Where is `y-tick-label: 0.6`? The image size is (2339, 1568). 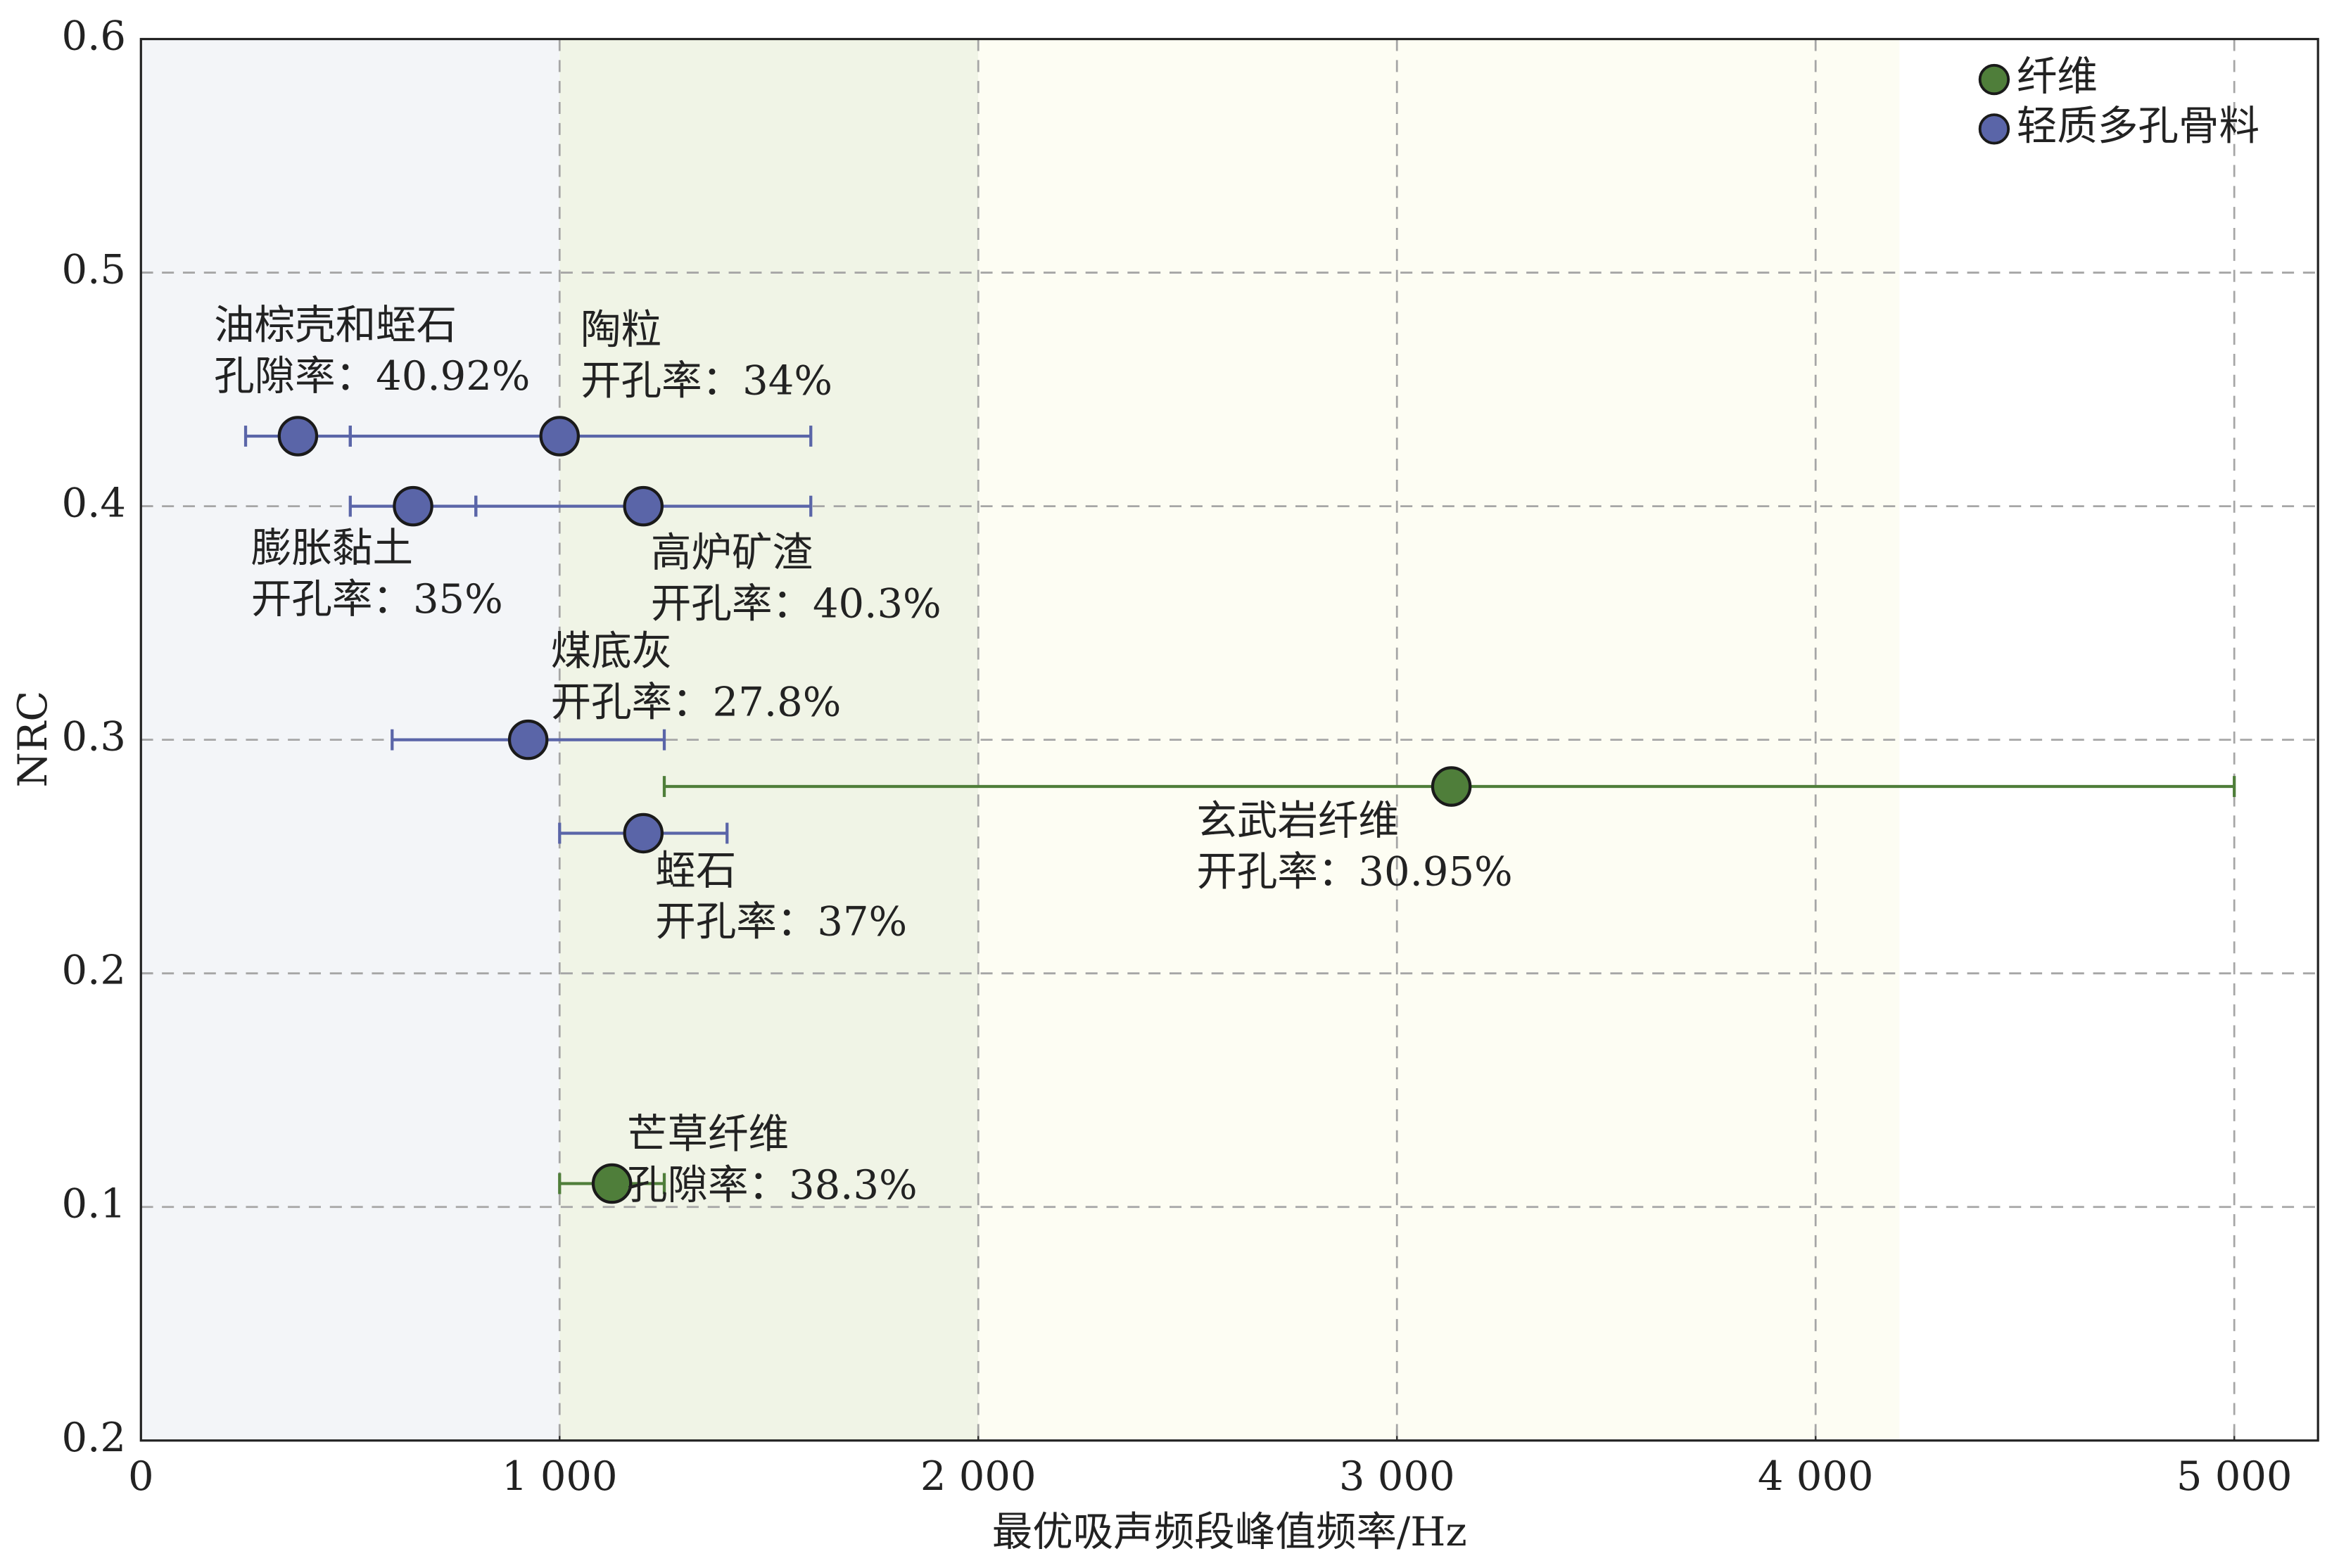
y-tick-label: 0.6 is located at coordinates (94, 36).